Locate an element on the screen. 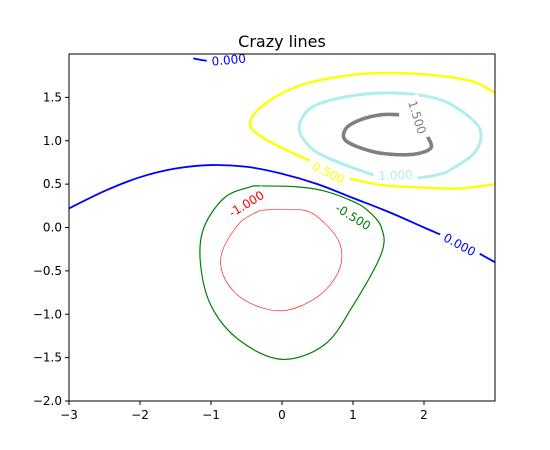 Image resolution: width=550 pixels, height=450 pixels. y-tick-label: 0.0 is located at coordinates (52, 228).